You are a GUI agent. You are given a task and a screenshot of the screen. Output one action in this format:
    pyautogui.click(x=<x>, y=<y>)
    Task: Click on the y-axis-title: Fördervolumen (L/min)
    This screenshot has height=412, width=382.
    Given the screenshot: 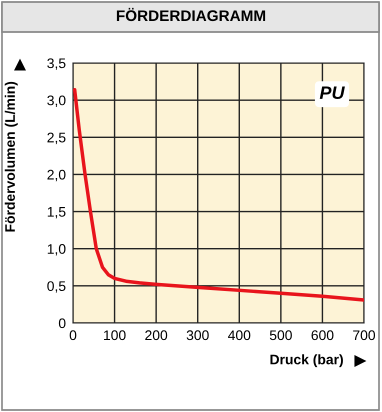 What is the action you would take?
    pyautogui.click(x=11, y=157)
    